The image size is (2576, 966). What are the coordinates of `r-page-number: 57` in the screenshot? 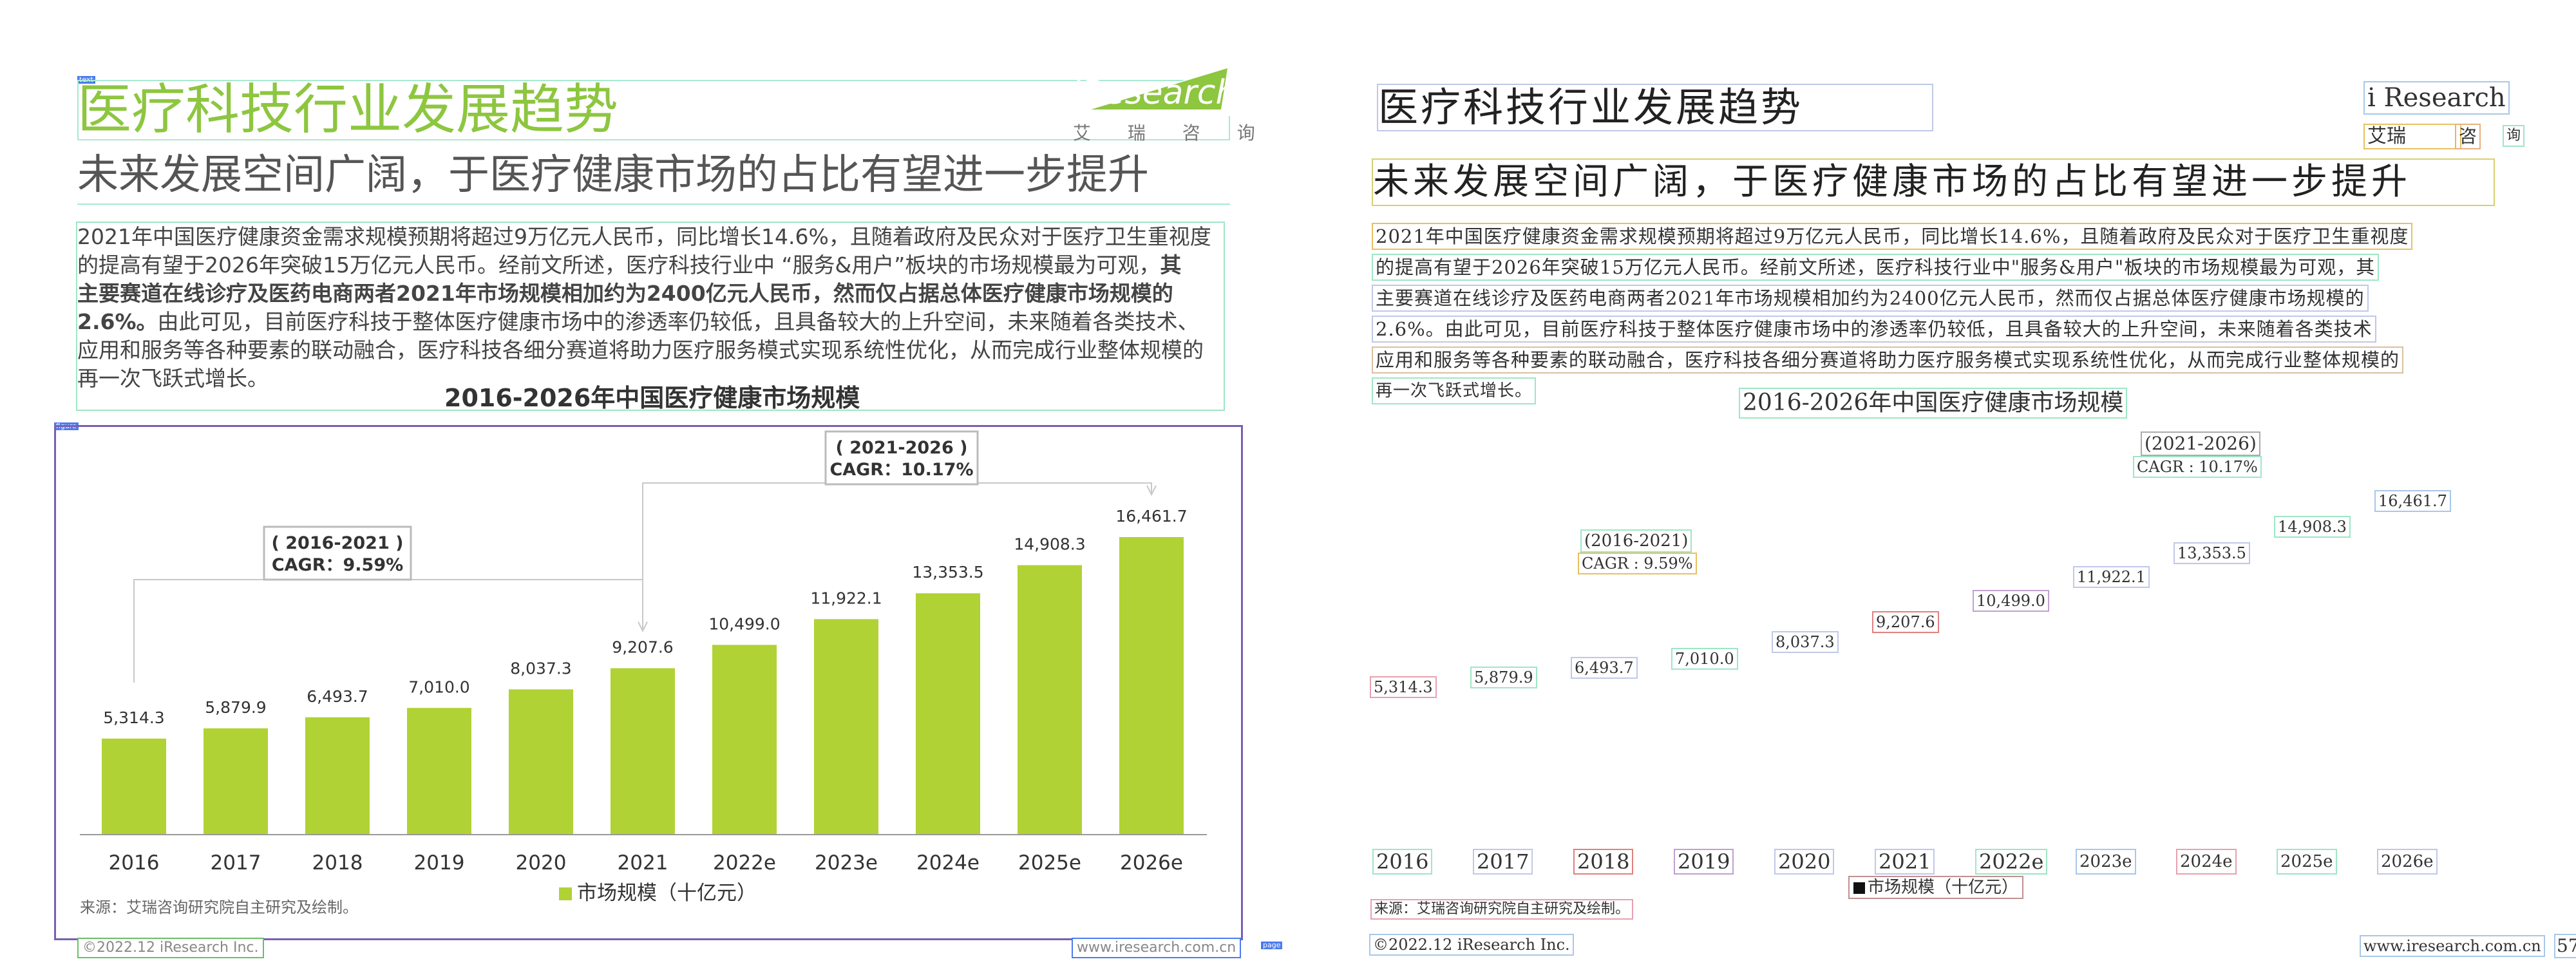 It's located at (2565, 946).